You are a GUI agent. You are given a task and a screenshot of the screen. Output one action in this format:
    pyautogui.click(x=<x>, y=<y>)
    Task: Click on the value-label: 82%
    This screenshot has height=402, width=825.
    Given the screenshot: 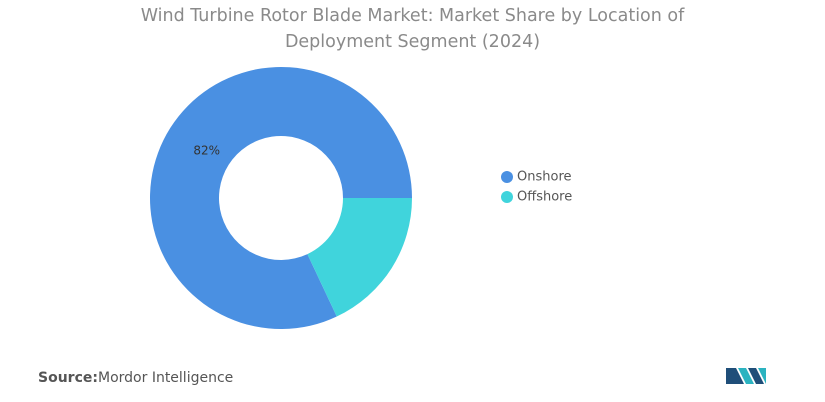 What is the action you would take?
    pyautogui.click(x=206, y=150)
    